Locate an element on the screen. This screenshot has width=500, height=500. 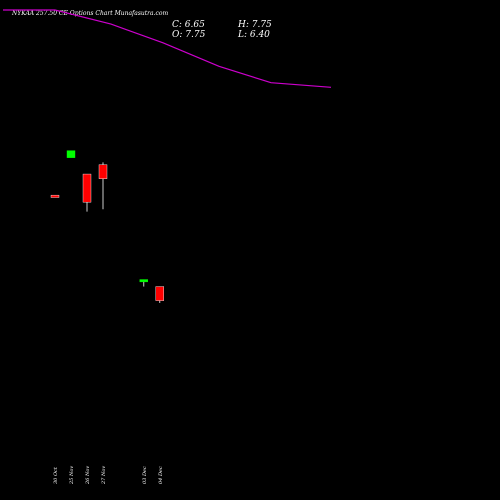
x-tick-label: 26 Nov is located at coordinates (88, 475).